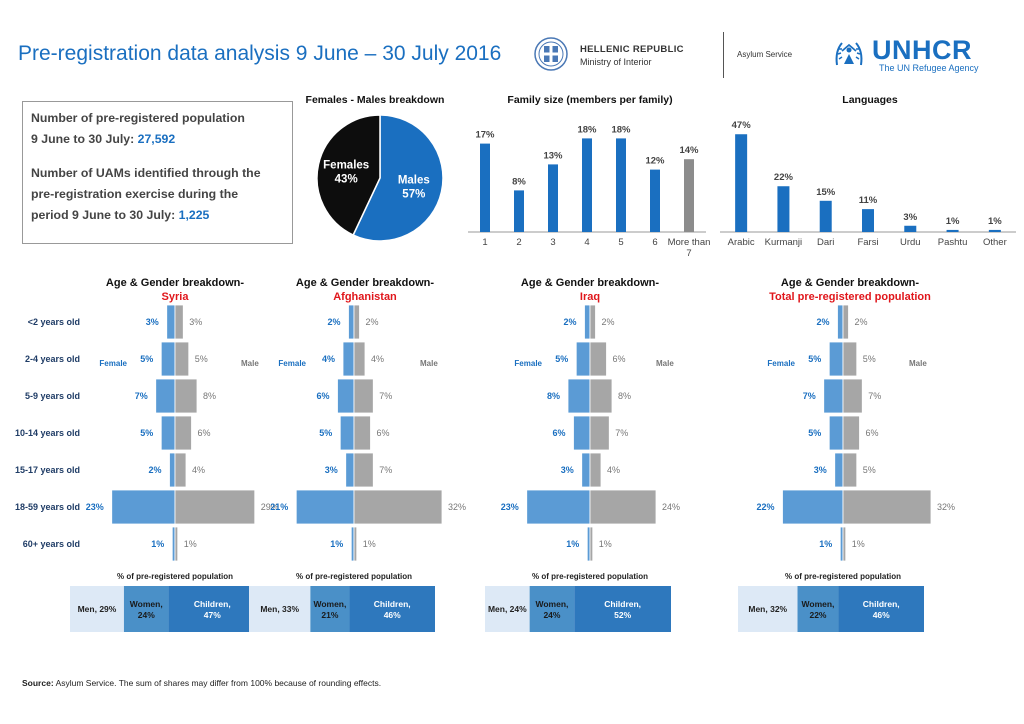 Image resolution: width=1024 pixels, height=724 pixels. Describe the element at coordinates (365, 283) in the screenshot. I see `pyramid-title-prefix: Age & Gender breakdown-` at that location.